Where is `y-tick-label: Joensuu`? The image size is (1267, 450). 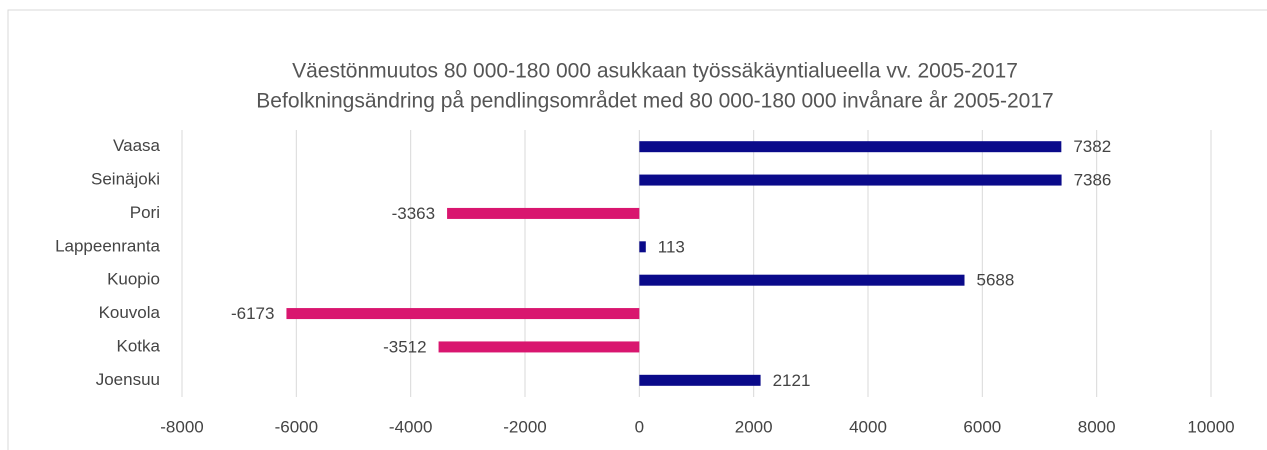 y-tick-label: Joensuu is located at coordinates (128, 379).